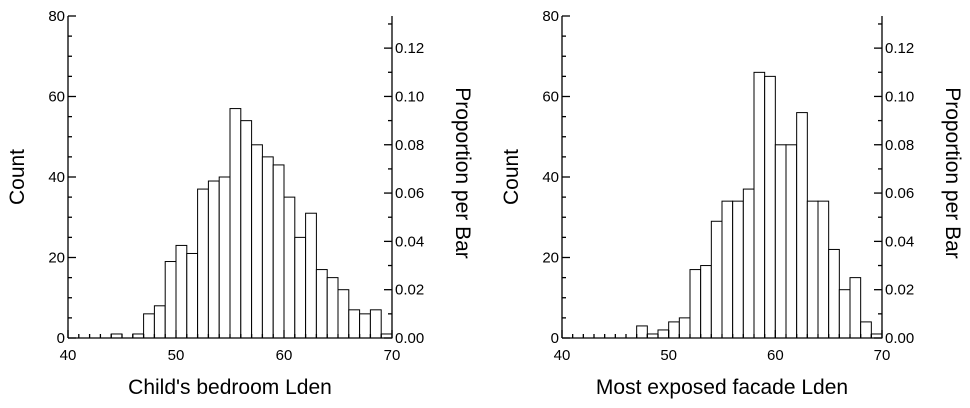 The width and height of the screenshot is (970, 408). I want to click on x-axis-title: Child's bedroom Lden, so click(230, 387).